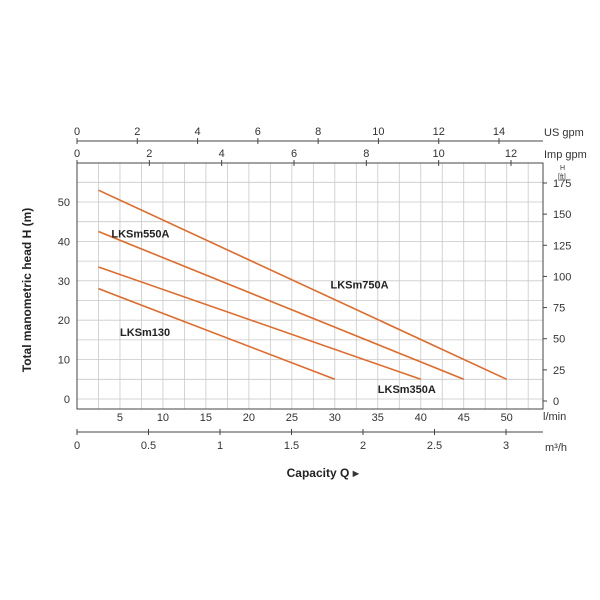  I want to click on y-axis-ticks: 0 10 20 30 40 50, so click(64, 301).